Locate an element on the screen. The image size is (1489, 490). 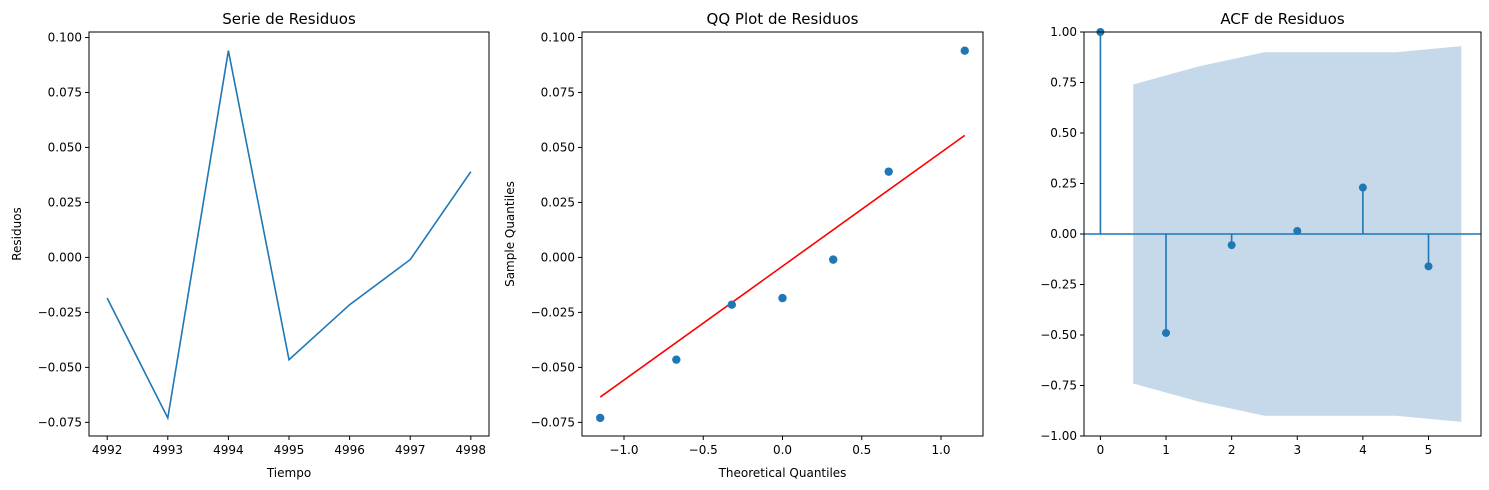
chart-title: Serie de Residuos is located at coordinates (289, 19).